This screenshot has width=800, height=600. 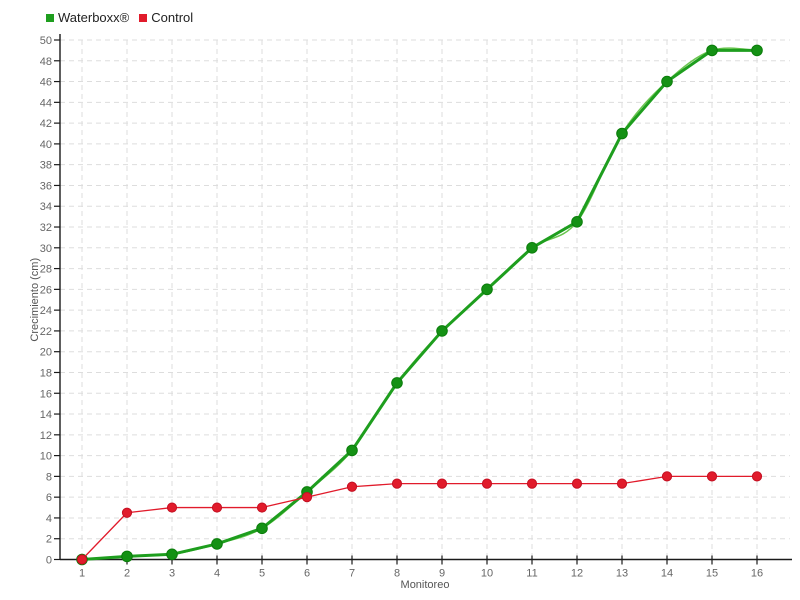 What do you see at coordinates (46, 145) in the screenshot?
I see `y-tick-label: 40` at bounding box center [46, 145].